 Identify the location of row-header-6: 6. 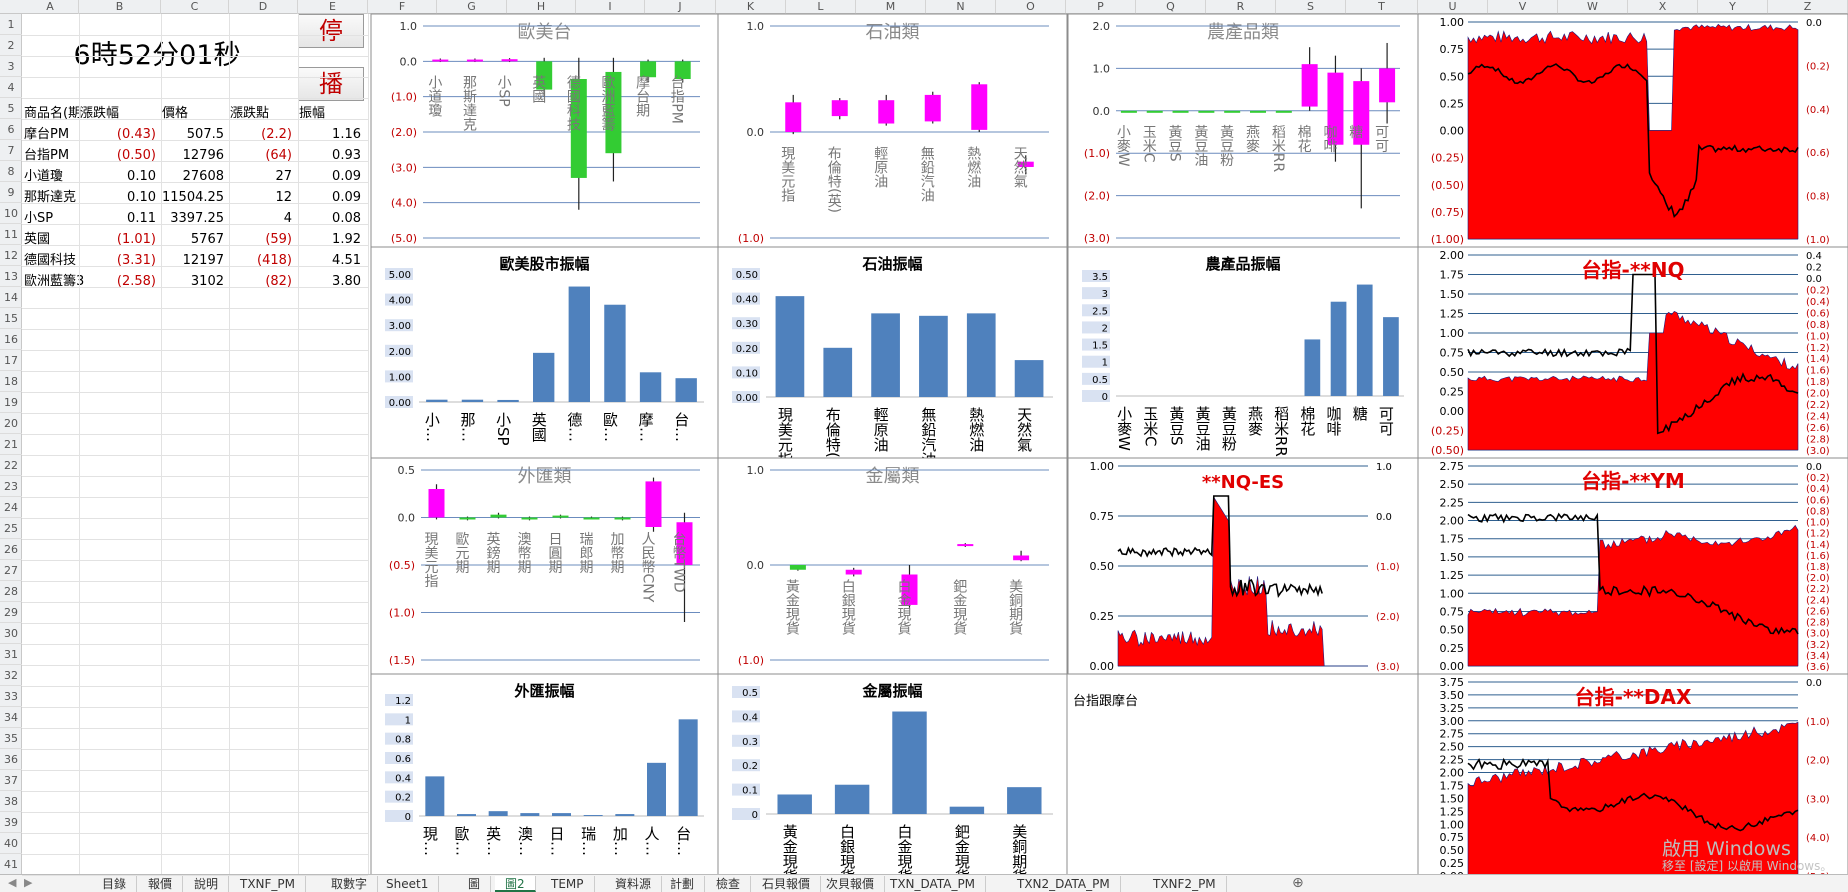
(11, 129).